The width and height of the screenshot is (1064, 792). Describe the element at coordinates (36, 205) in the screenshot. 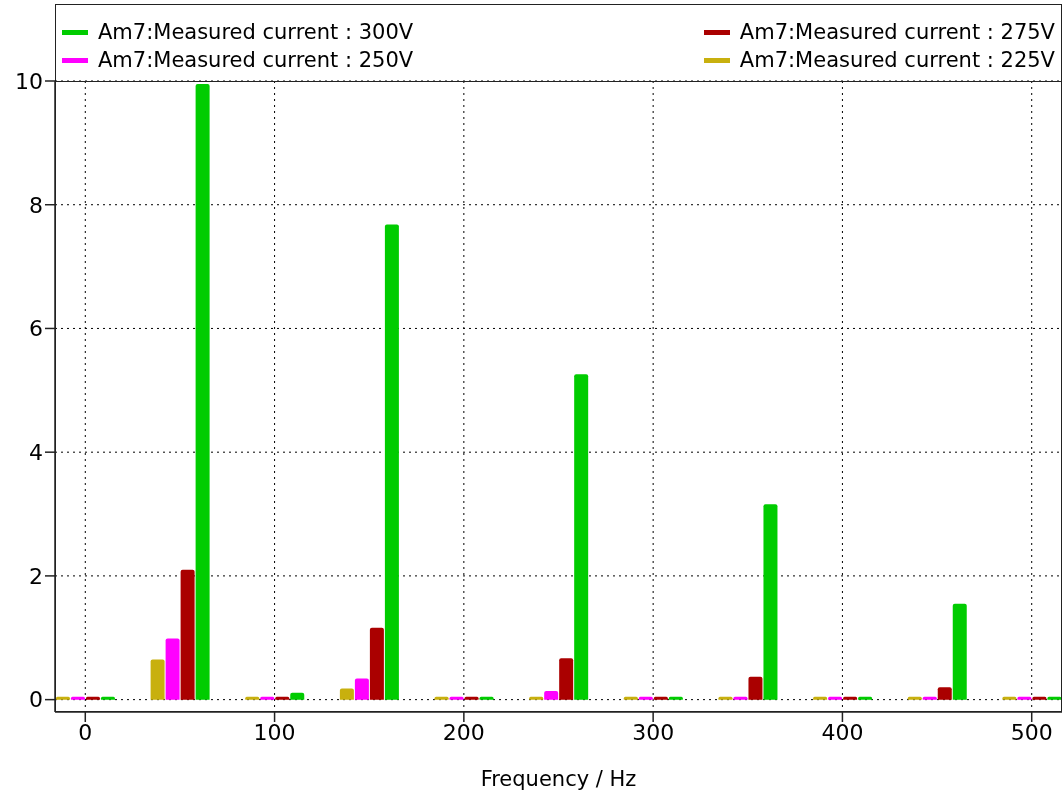

I see `y-tick-label: 8` at that location.